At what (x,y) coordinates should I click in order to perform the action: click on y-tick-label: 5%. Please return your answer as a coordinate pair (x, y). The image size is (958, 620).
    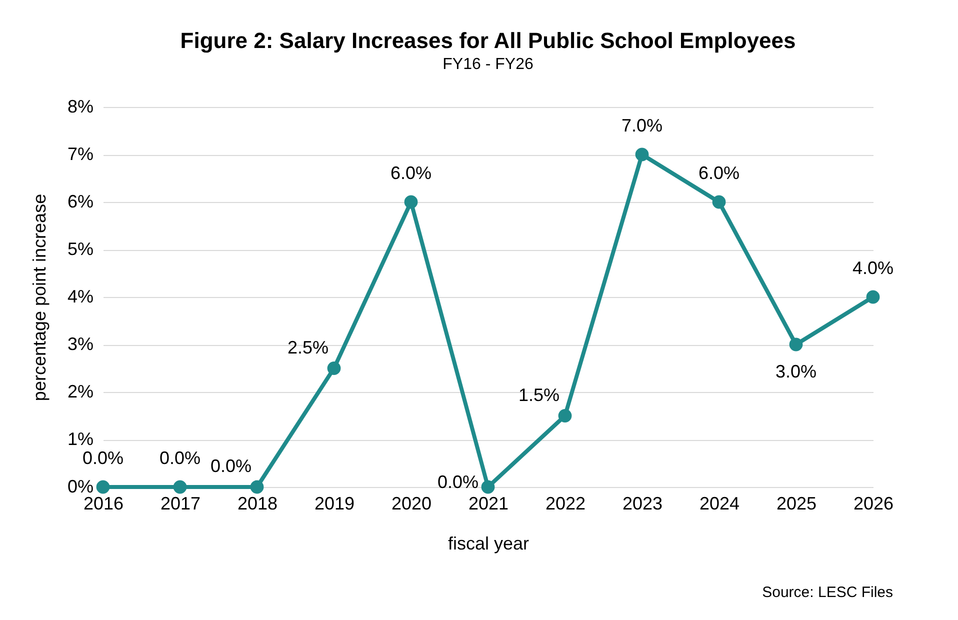
    Looking at the image, I should click on (80, 249).